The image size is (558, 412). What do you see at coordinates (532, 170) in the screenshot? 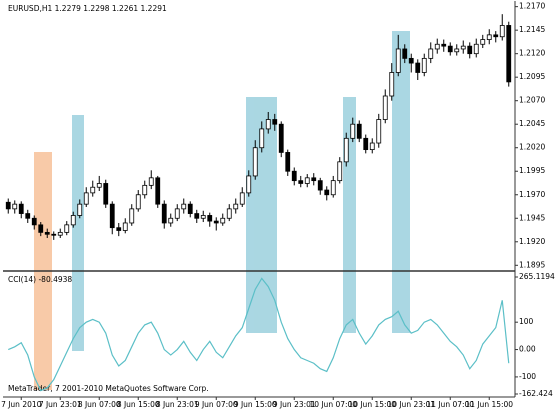
I see `y-tick-label: 1.1995` at bounding box center [532, 170].